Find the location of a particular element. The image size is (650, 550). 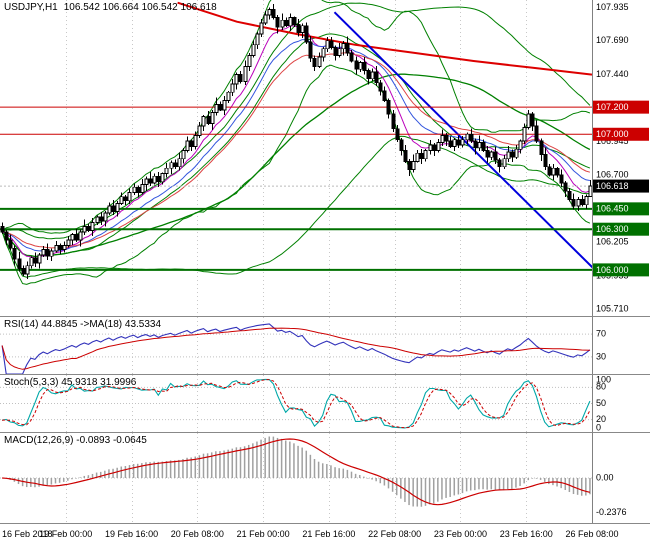

axis-tick-label: 0.00 is located at coordinates (605, 477).